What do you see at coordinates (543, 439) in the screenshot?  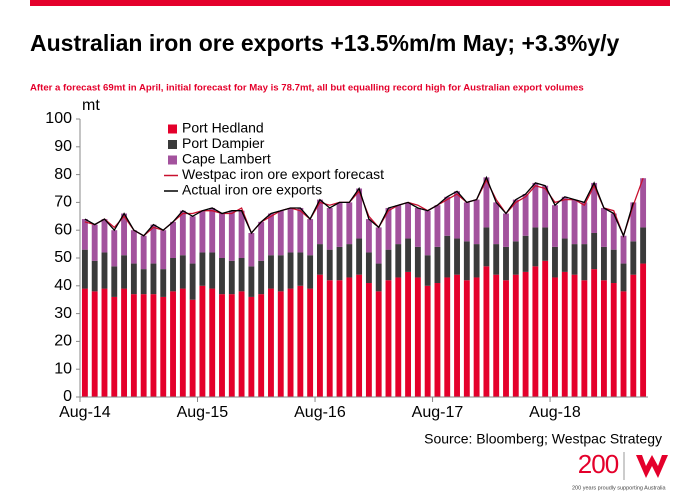 I see `source-note: Source: Bloomberg; Westpac Strategy` at bounding box center [543, 439].